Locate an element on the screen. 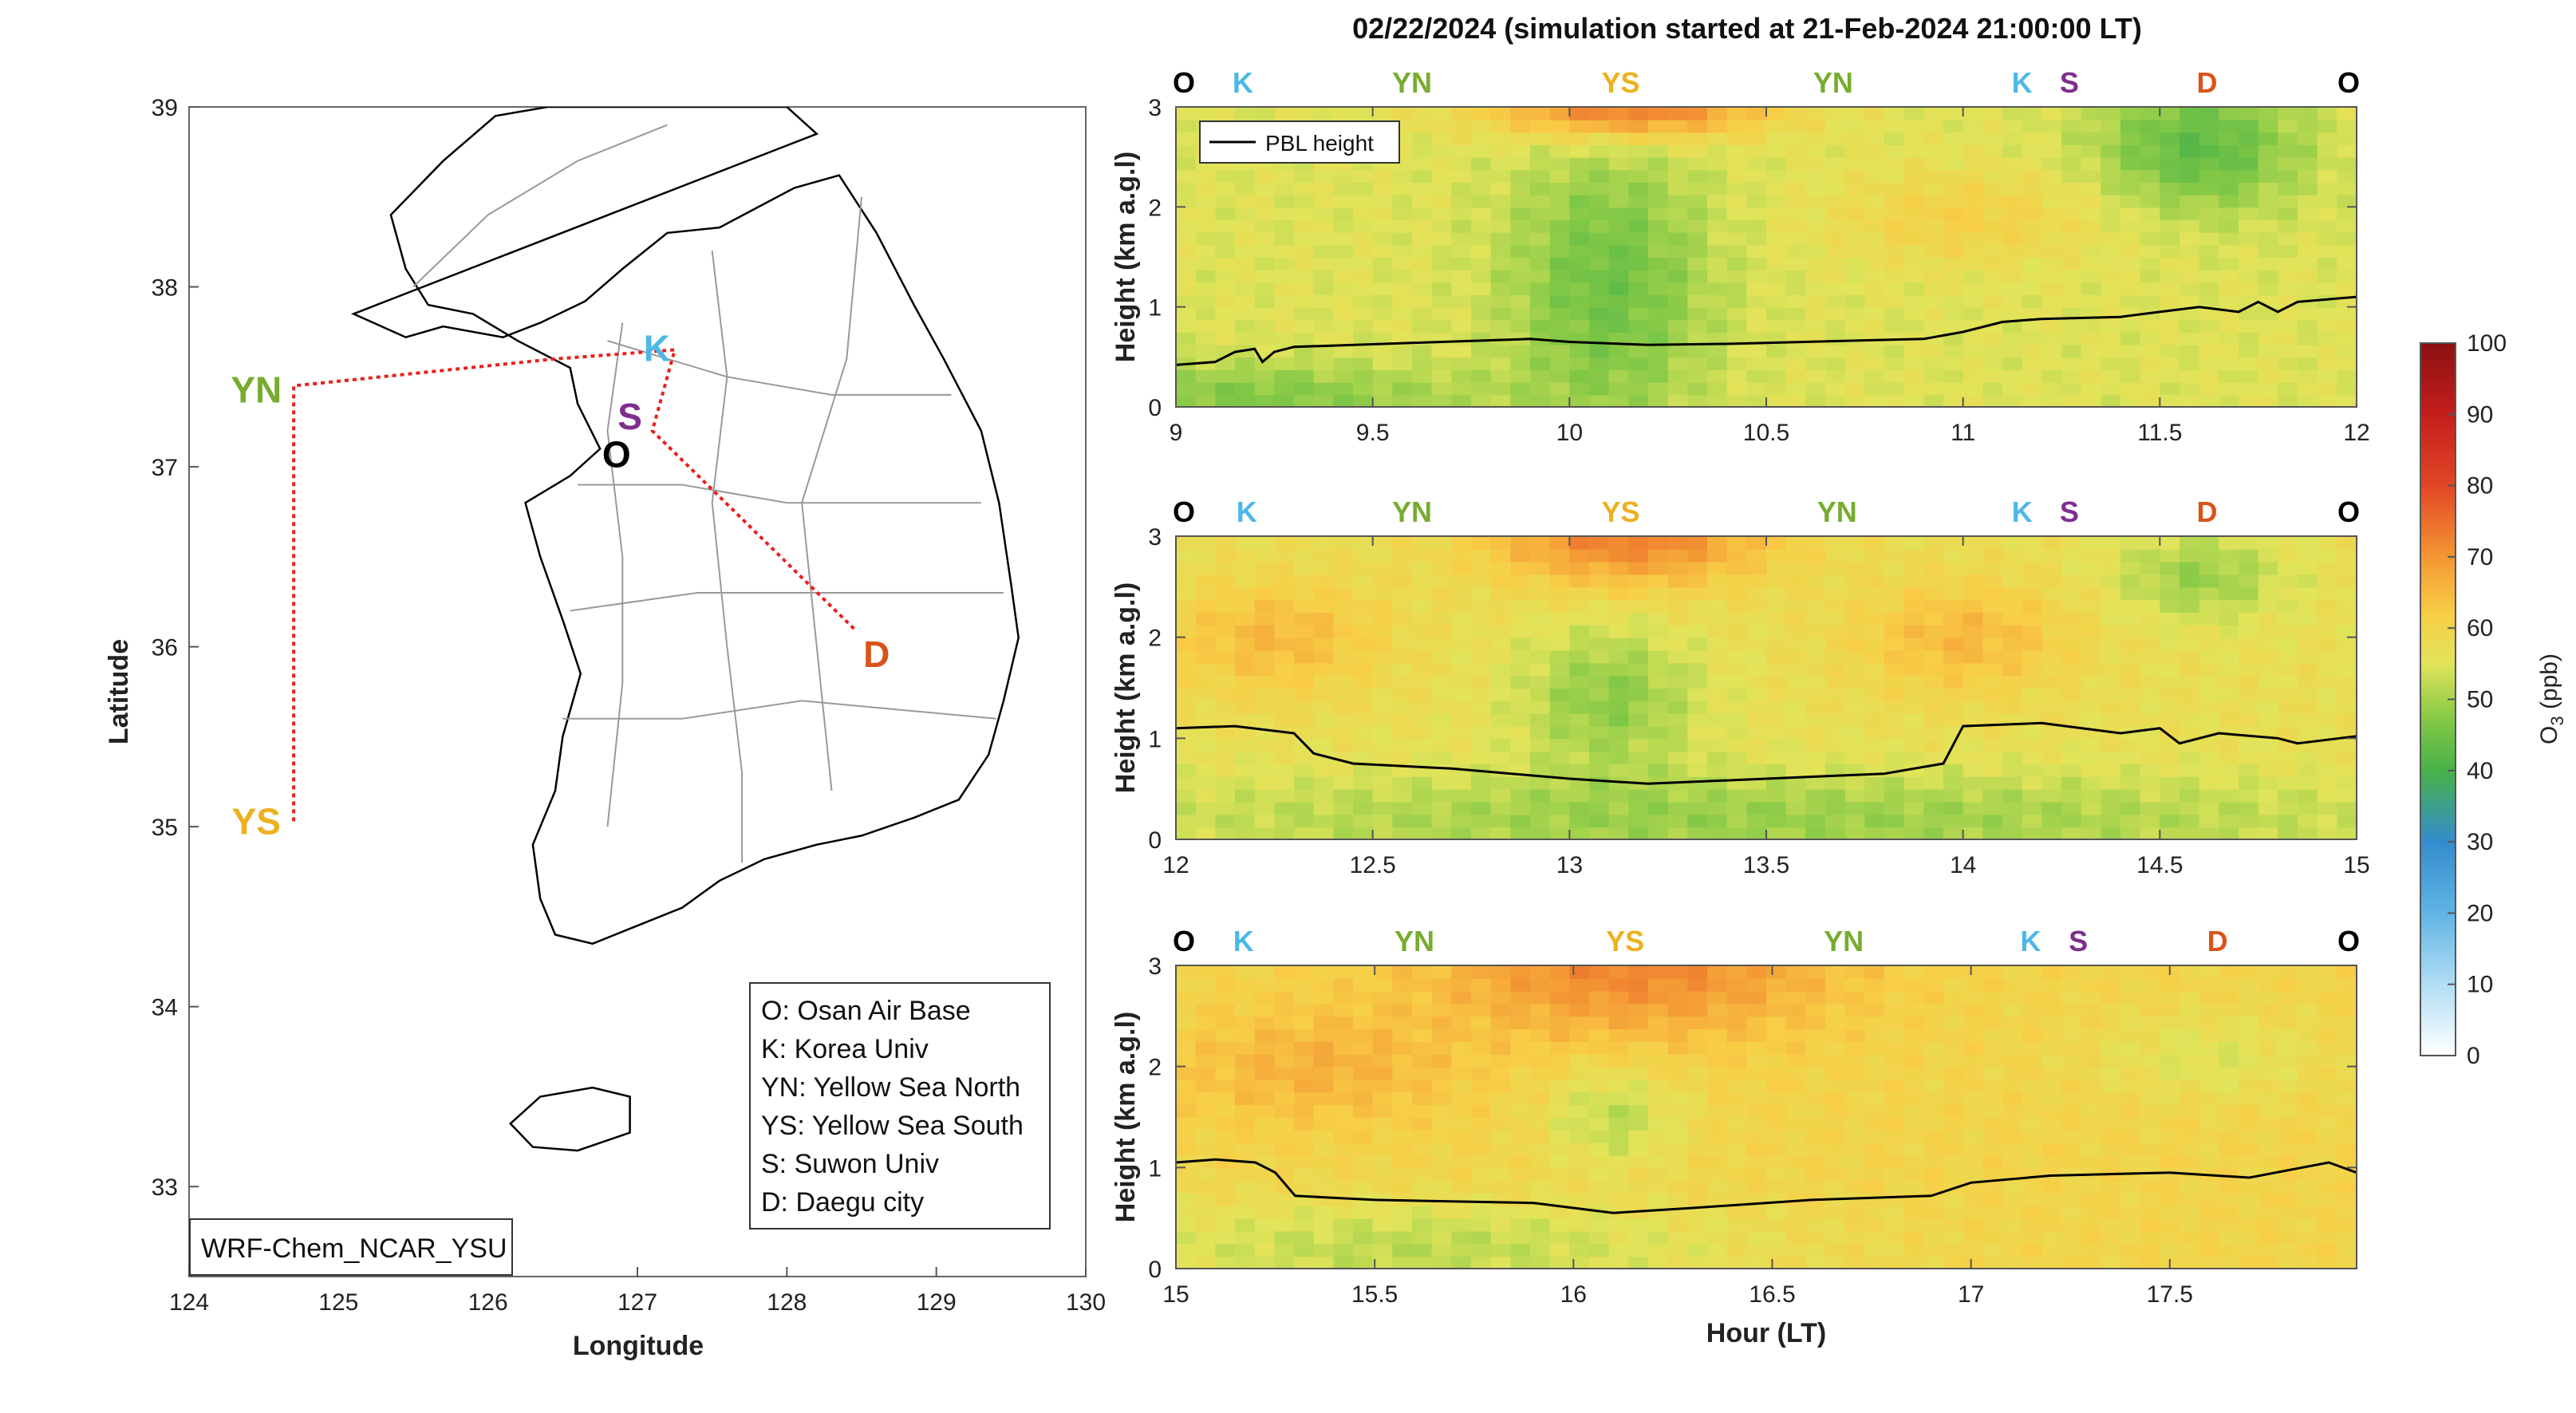  map-x-tick-label: 129 is located at coordinates (937, 1302).